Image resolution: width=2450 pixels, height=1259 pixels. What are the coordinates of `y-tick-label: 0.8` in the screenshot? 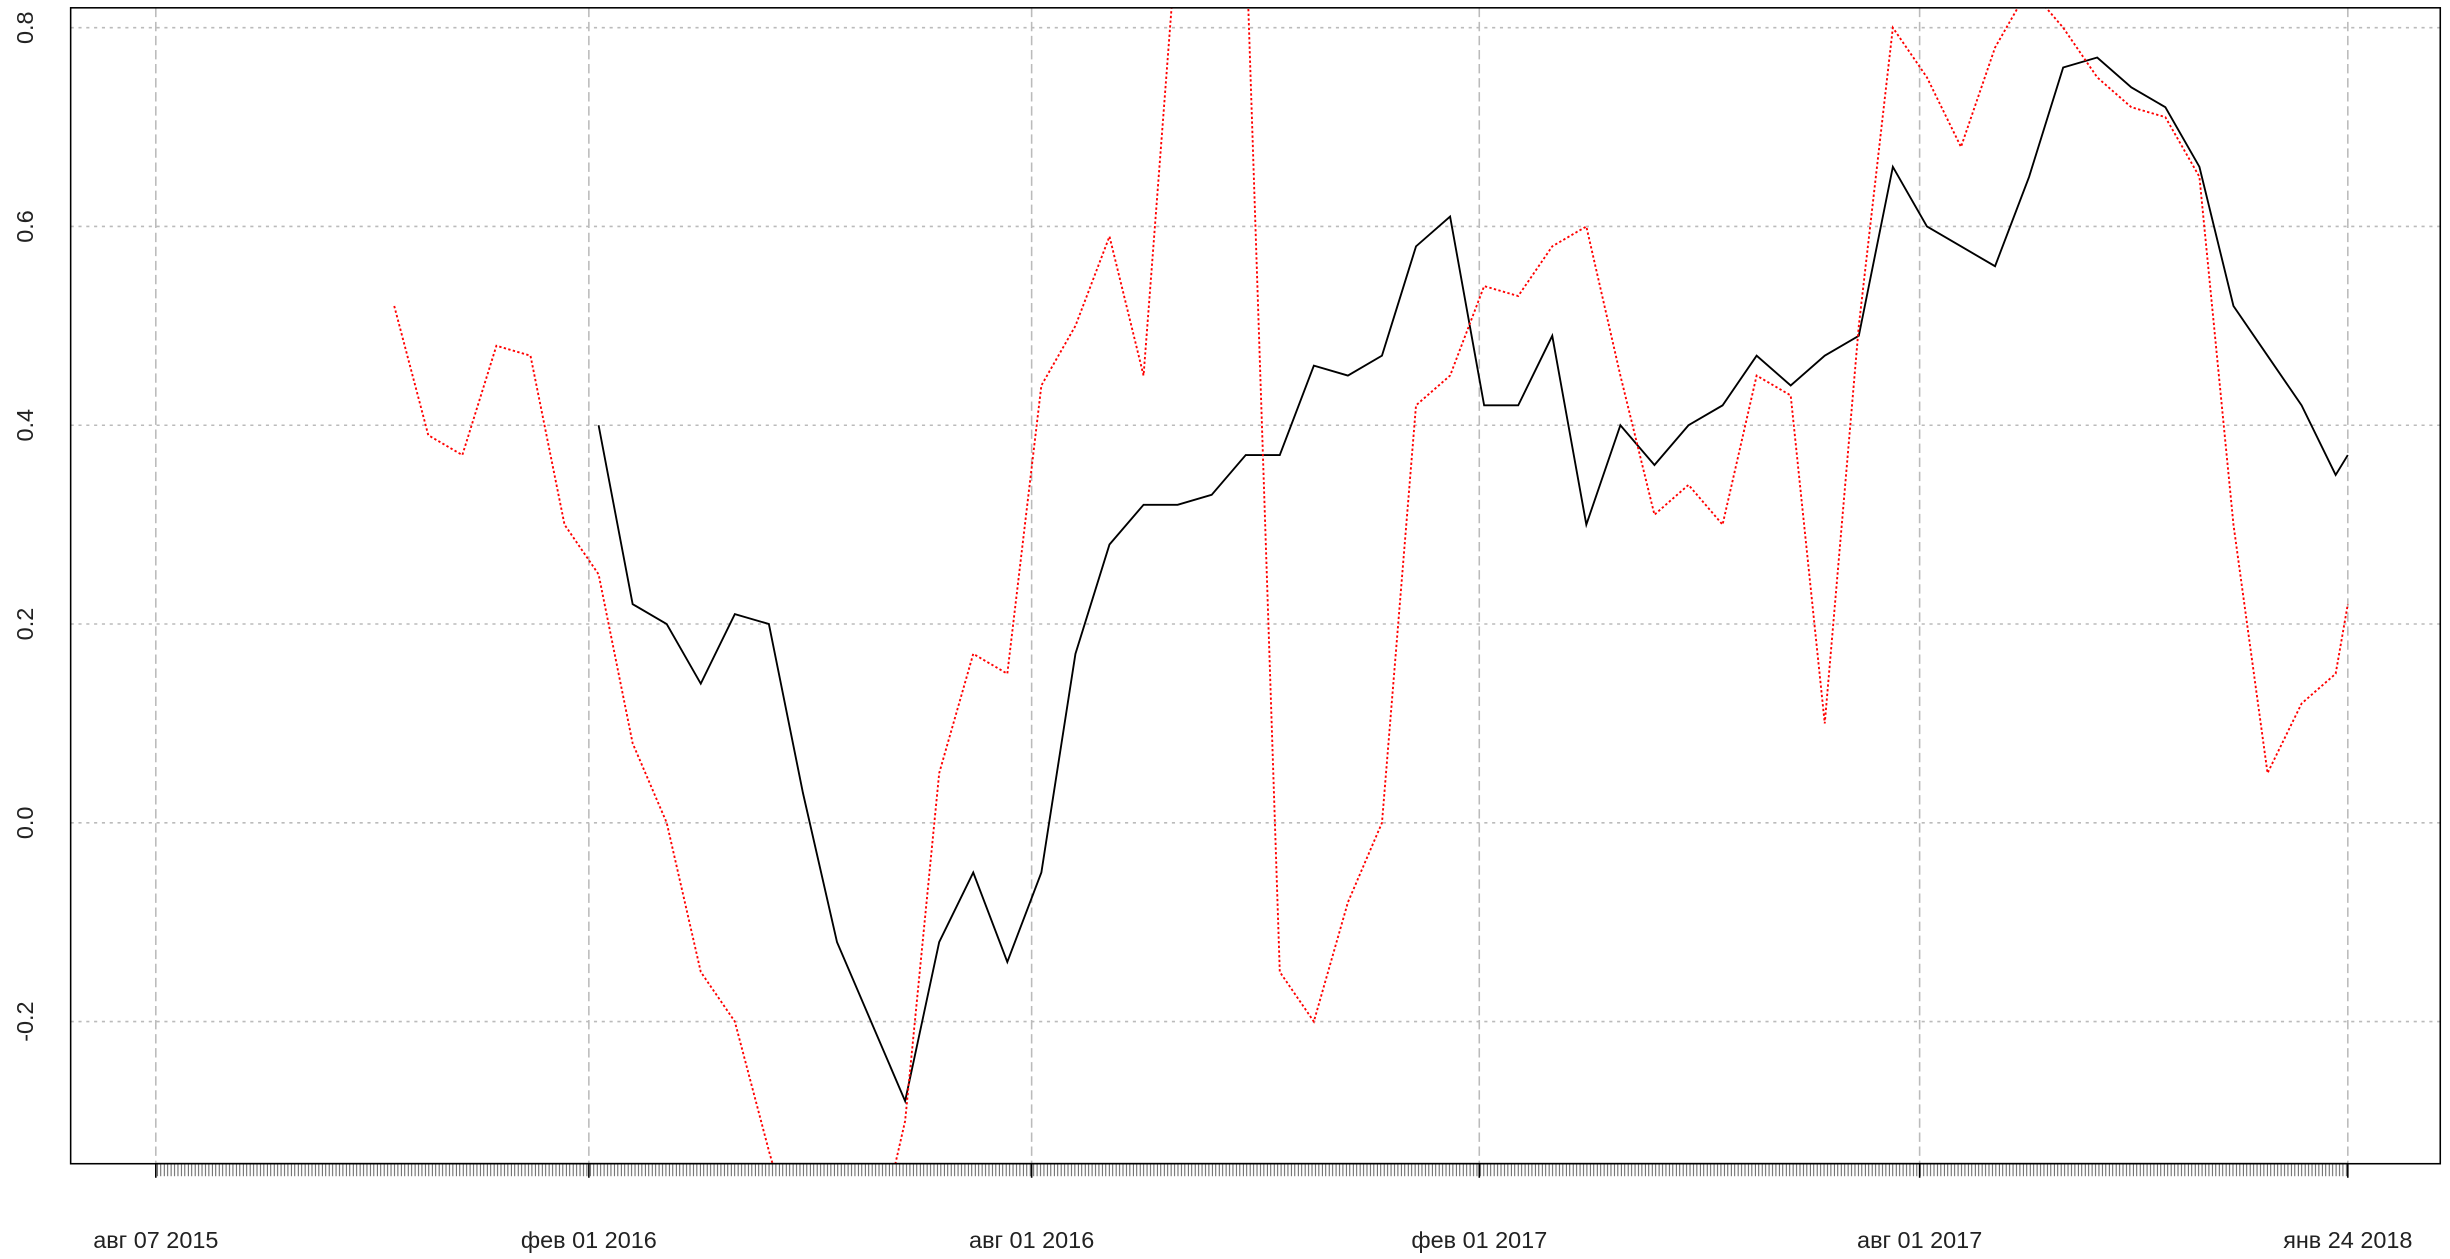 It's located at (25, 27).